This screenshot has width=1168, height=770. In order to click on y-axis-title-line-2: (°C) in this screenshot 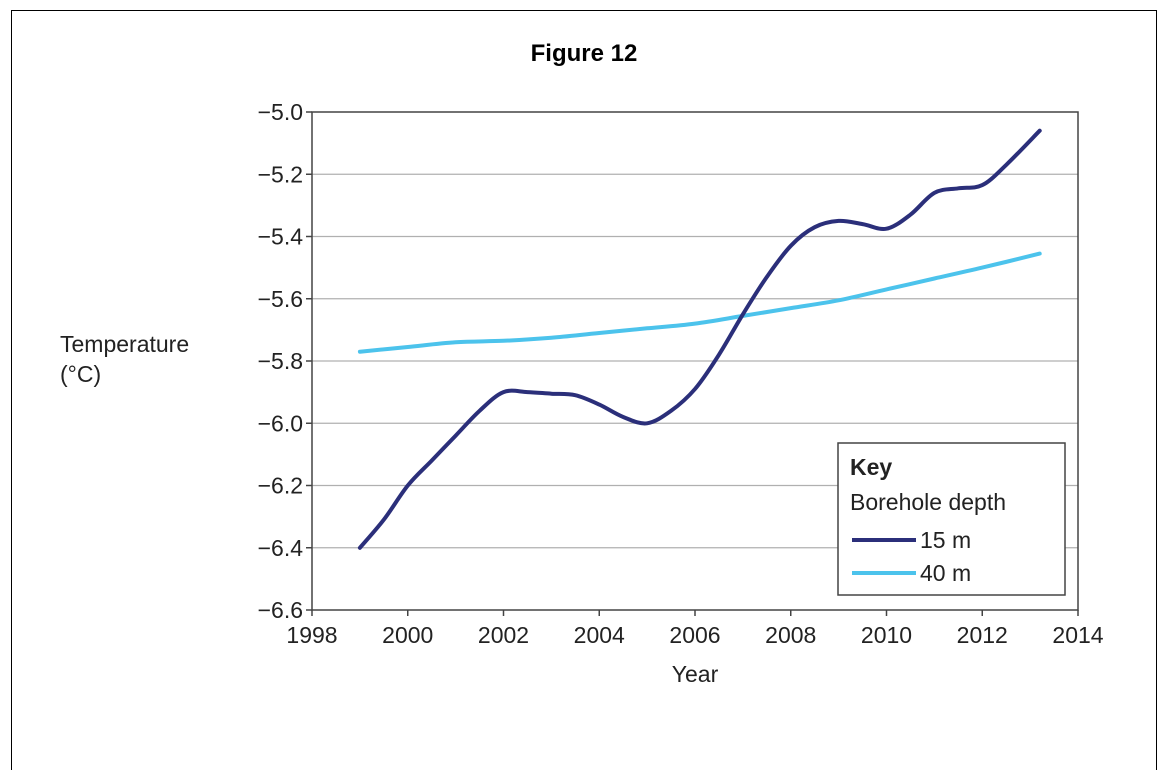, I will do `click(80, 374)`.